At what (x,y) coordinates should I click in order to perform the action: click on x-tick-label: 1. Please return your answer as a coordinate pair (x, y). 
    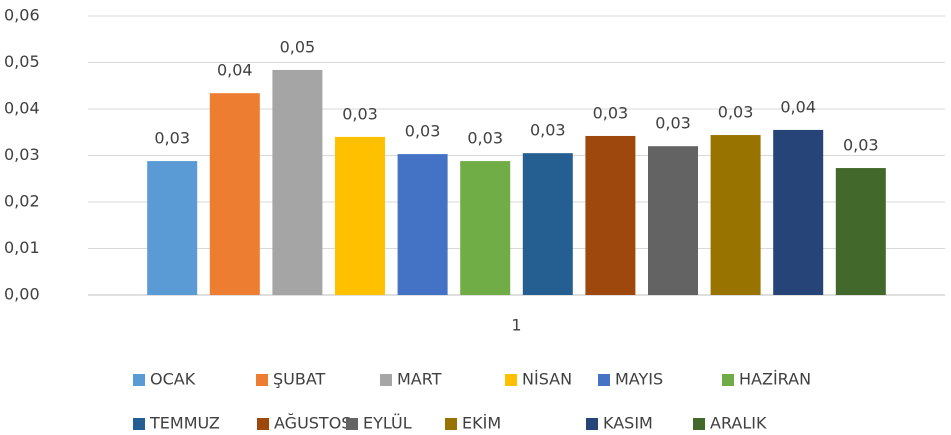
    Looking at the image, I should click on (516, 325).